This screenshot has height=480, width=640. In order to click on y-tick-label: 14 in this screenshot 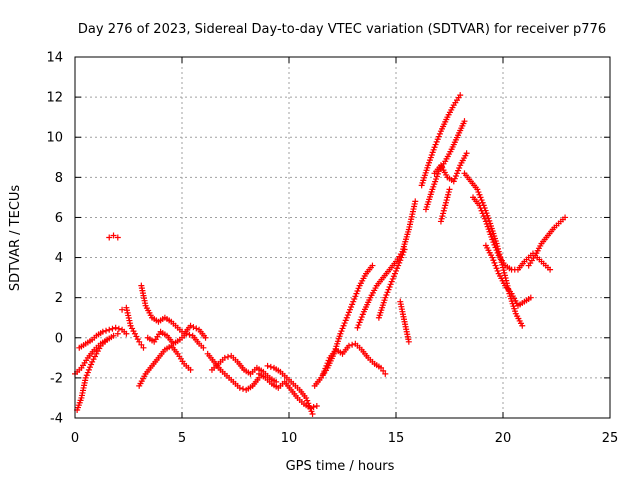, I will do `click(54, 58)`.